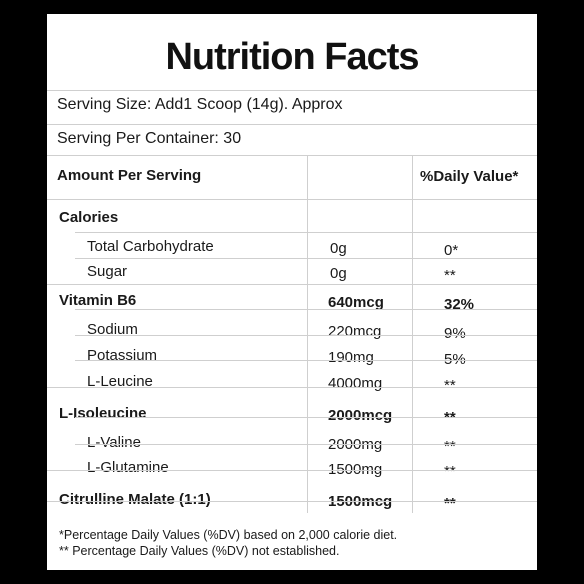 The width and height of the screenshot is (584, 584). What do you see at coordinates (360, 415) in the screenshot?
I see `nutrient-amount: 2000mcg` at bounding box center [360, 415].